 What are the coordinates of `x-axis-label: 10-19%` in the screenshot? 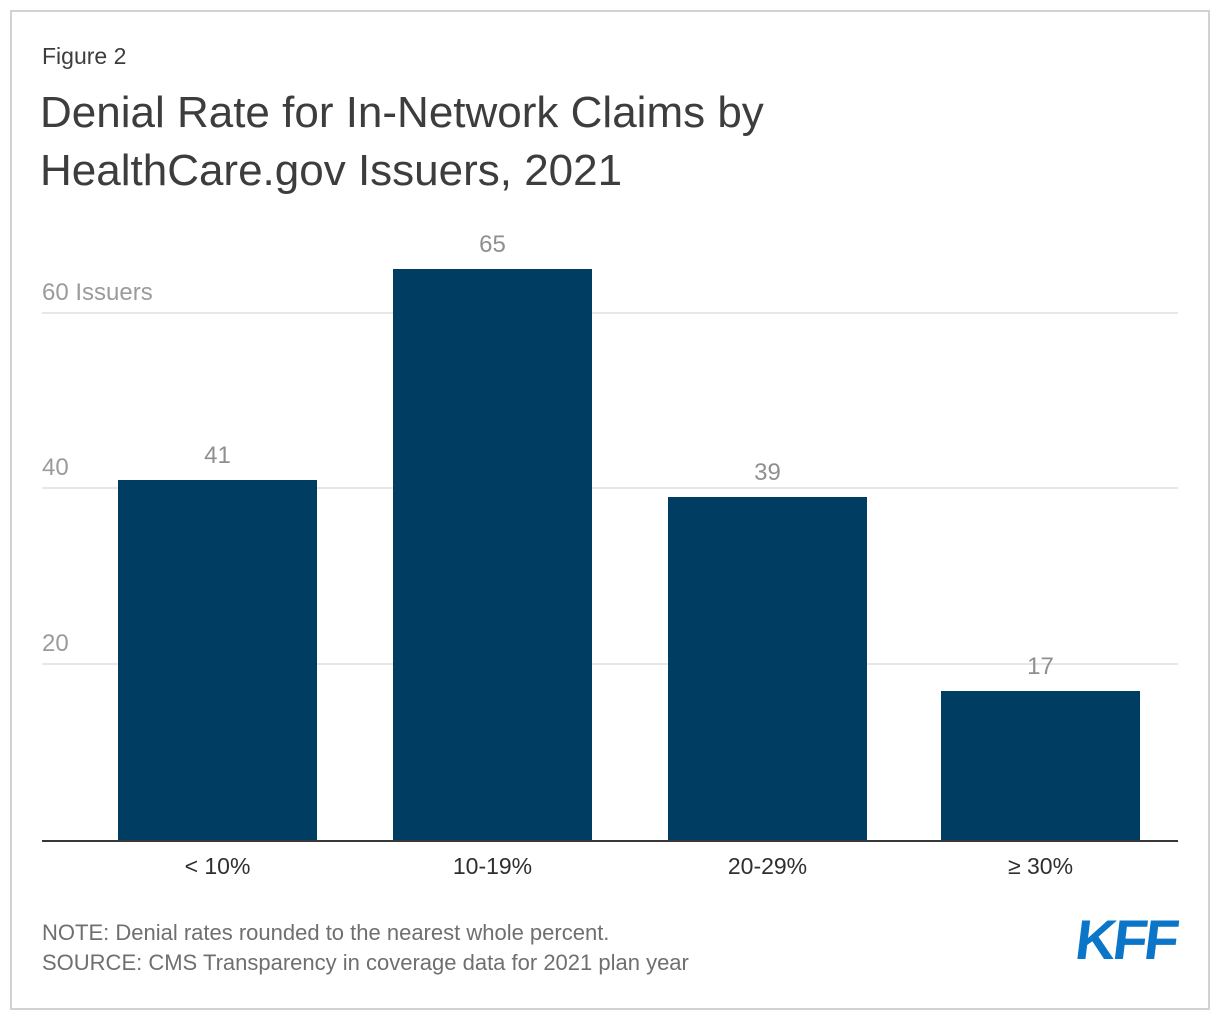 It's located at (492, 866).